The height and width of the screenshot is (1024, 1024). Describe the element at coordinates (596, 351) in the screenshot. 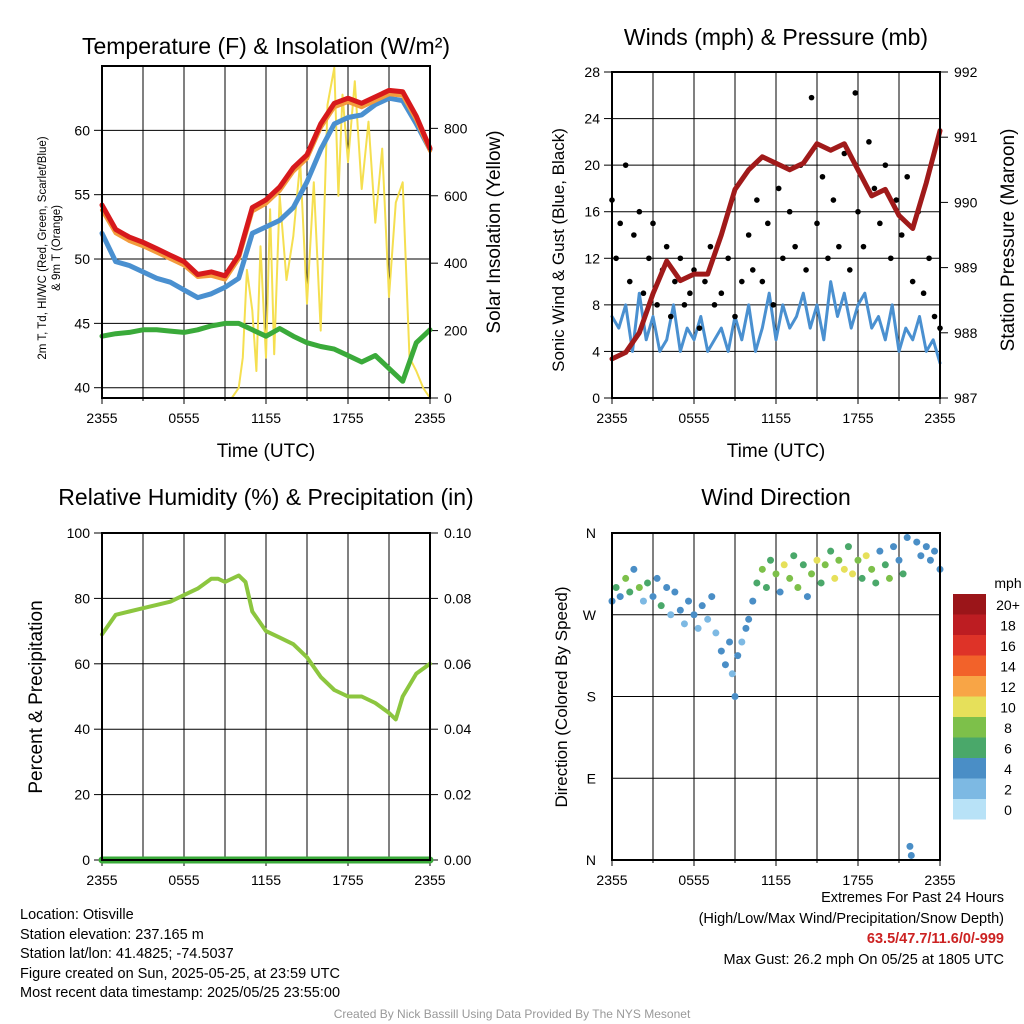

I see `y-tick-label: 4` at that location.